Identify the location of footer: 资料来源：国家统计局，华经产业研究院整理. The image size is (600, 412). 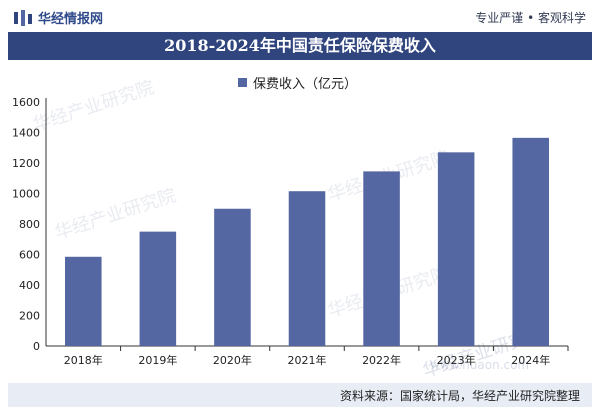
(300, 395).